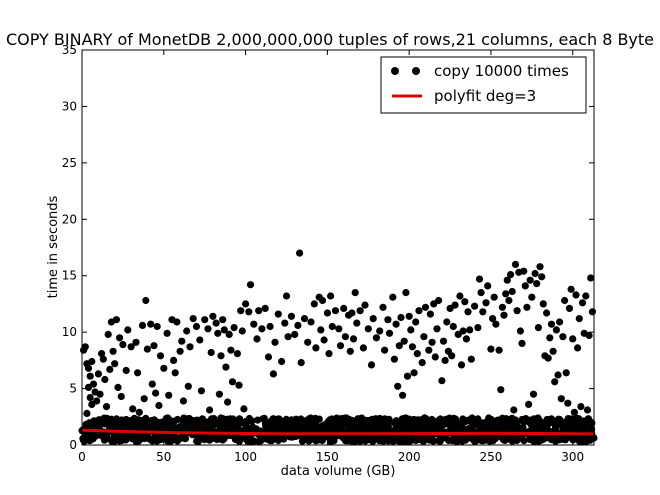  I want to click on x-axis-label: data volume (GB), so click(338, 471).